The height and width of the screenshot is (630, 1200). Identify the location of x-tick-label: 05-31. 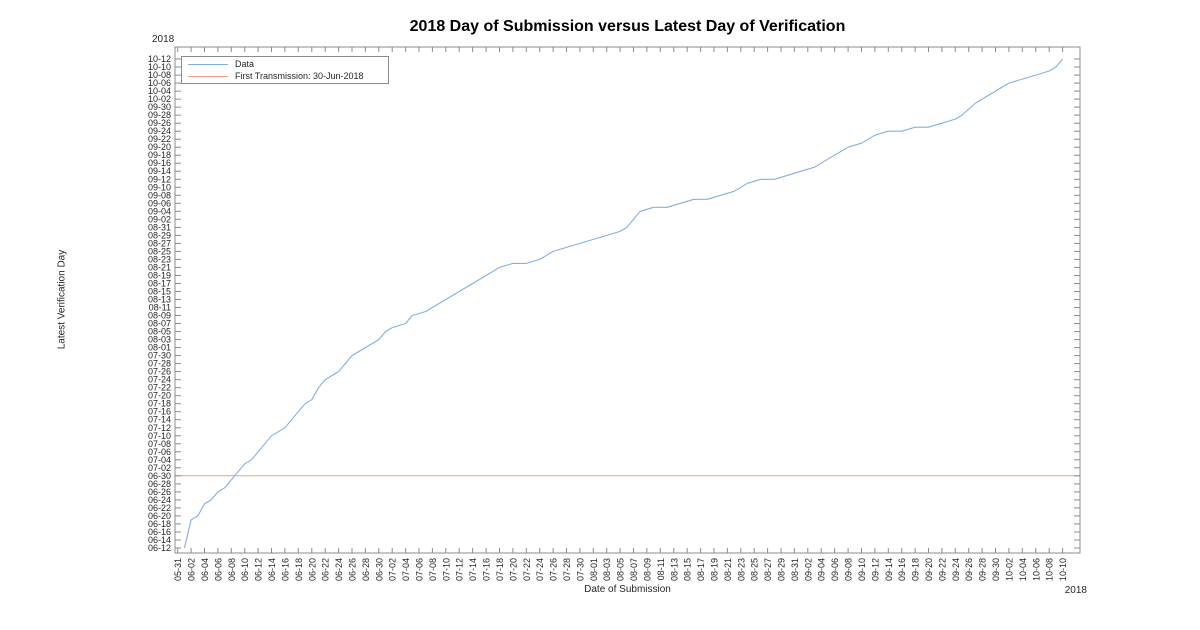
(178, 569).